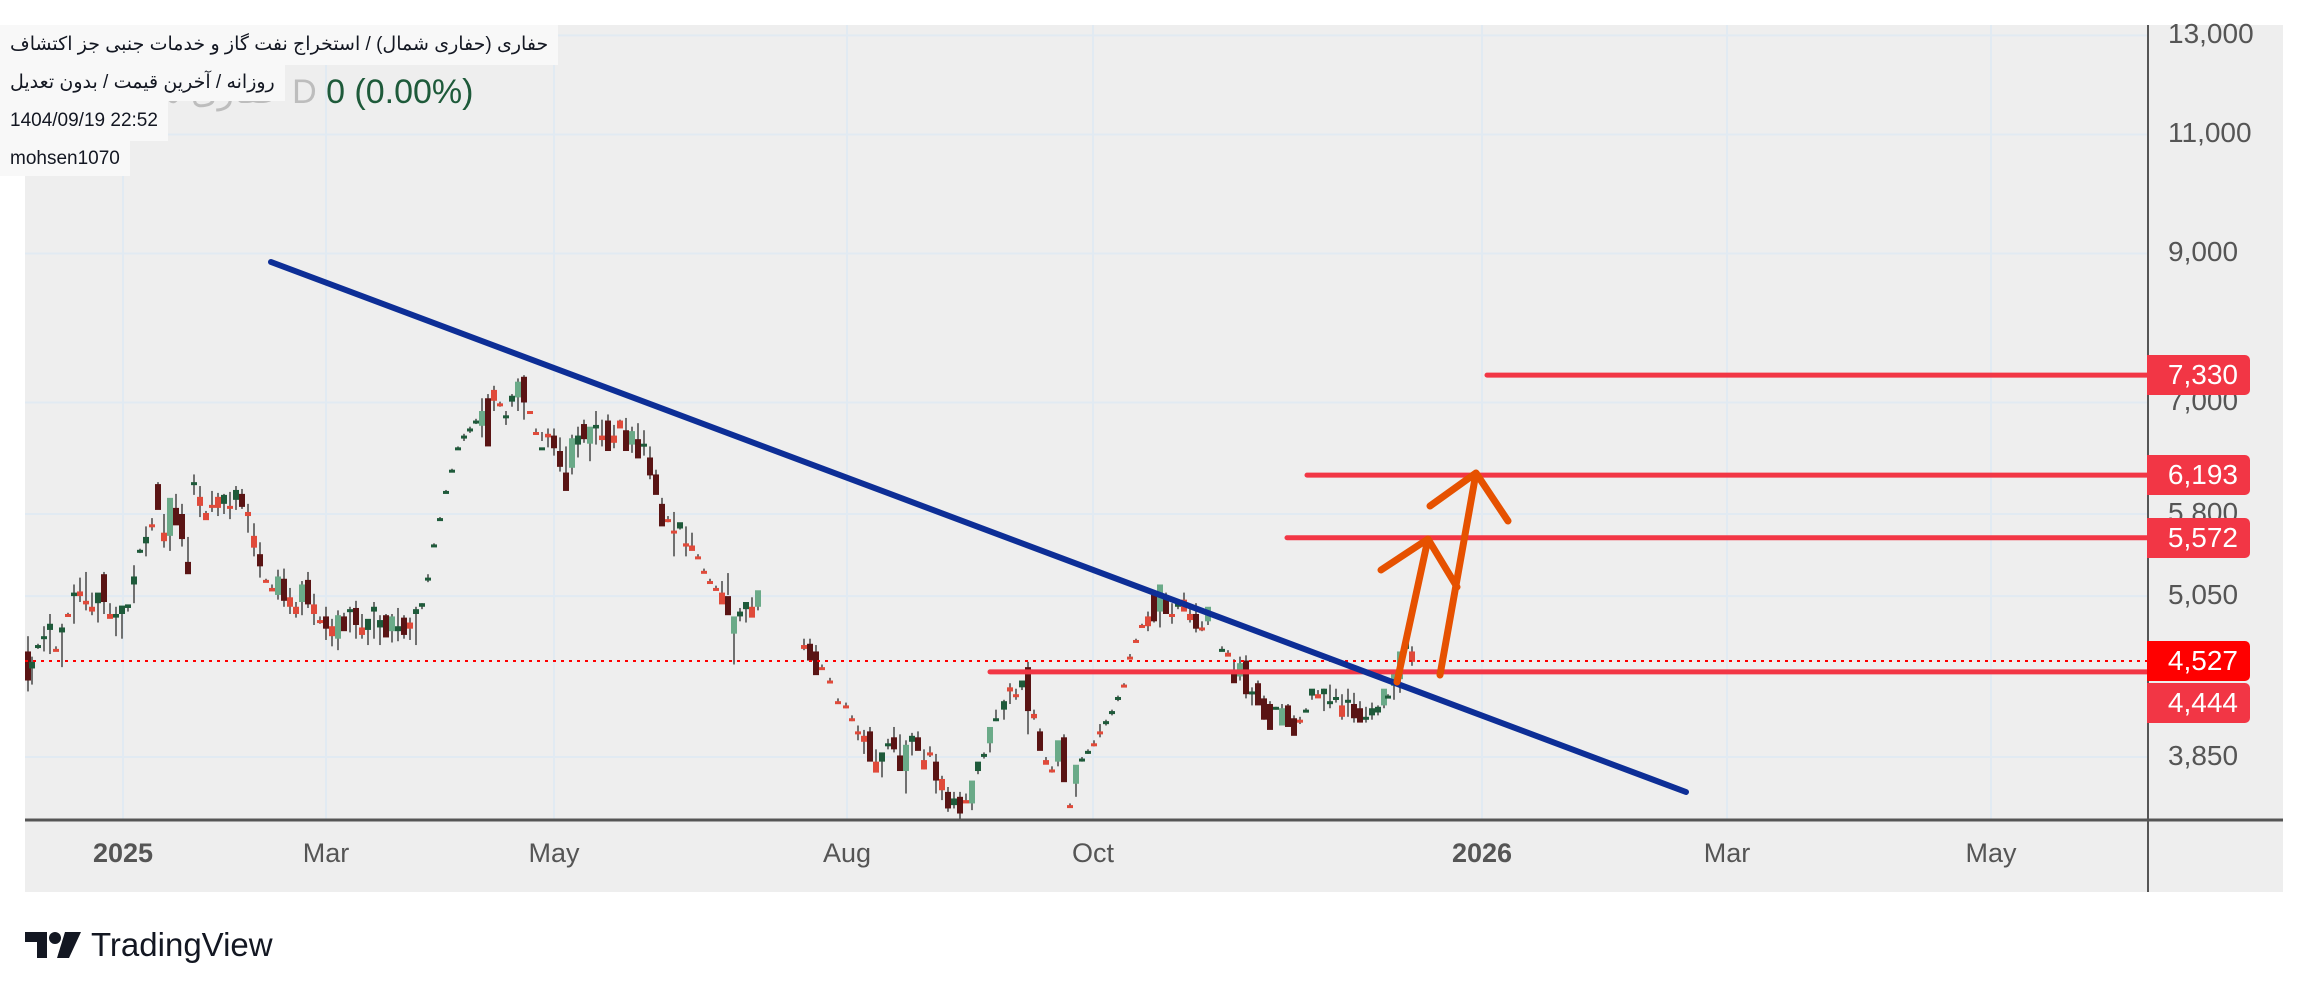 Image resolution: width=2309 pixels, height=984 pixels. I want to click on price-tag-4444: 4,444, so click(2198, 703).